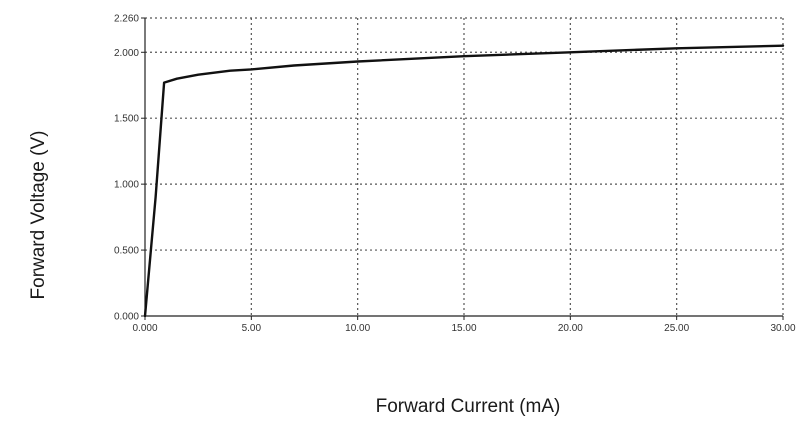 This screenshot has height=425, width=799. What do you see at coordinates (357, 328) in the screenshot?
I see `x-tick-label: 10.00` at bounding box center [357, 328].